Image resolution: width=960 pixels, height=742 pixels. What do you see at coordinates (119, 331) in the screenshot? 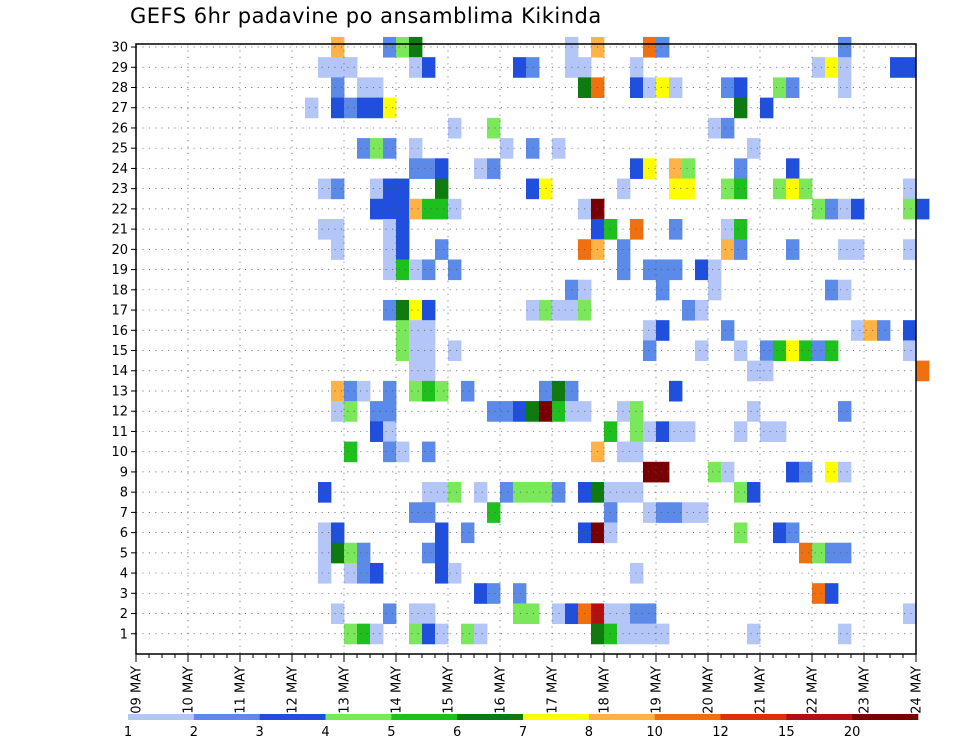
I see `y-tick-label: 16` at bounding box center [119, 331].